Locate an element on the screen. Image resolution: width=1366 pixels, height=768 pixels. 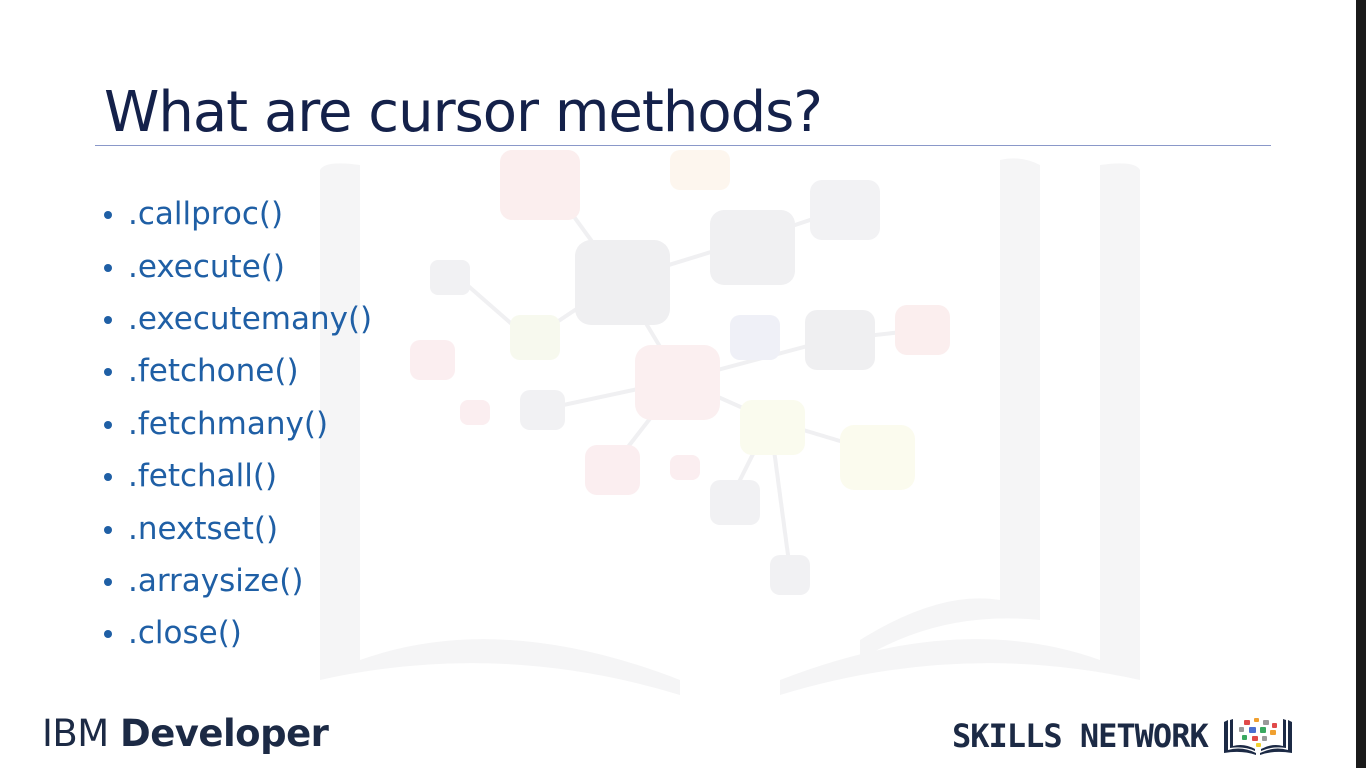
list-item: .fetchone() is located at coordinates (238, 371).